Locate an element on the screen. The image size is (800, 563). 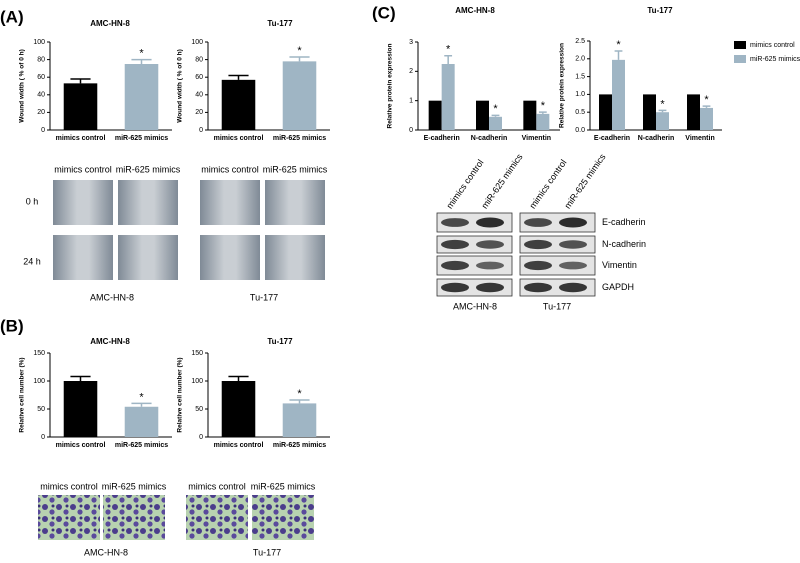
y-axis-label: Relative cell number (%) is located at coordinates (22, 394).